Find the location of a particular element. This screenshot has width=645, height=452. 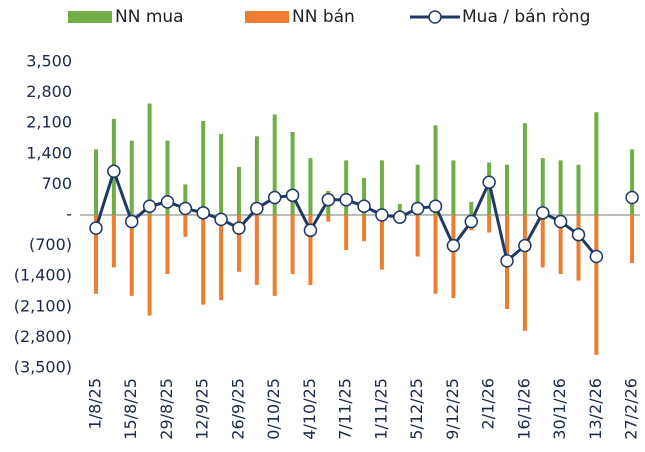

y-tick-label: 700 is located at coordinates (56, 183).